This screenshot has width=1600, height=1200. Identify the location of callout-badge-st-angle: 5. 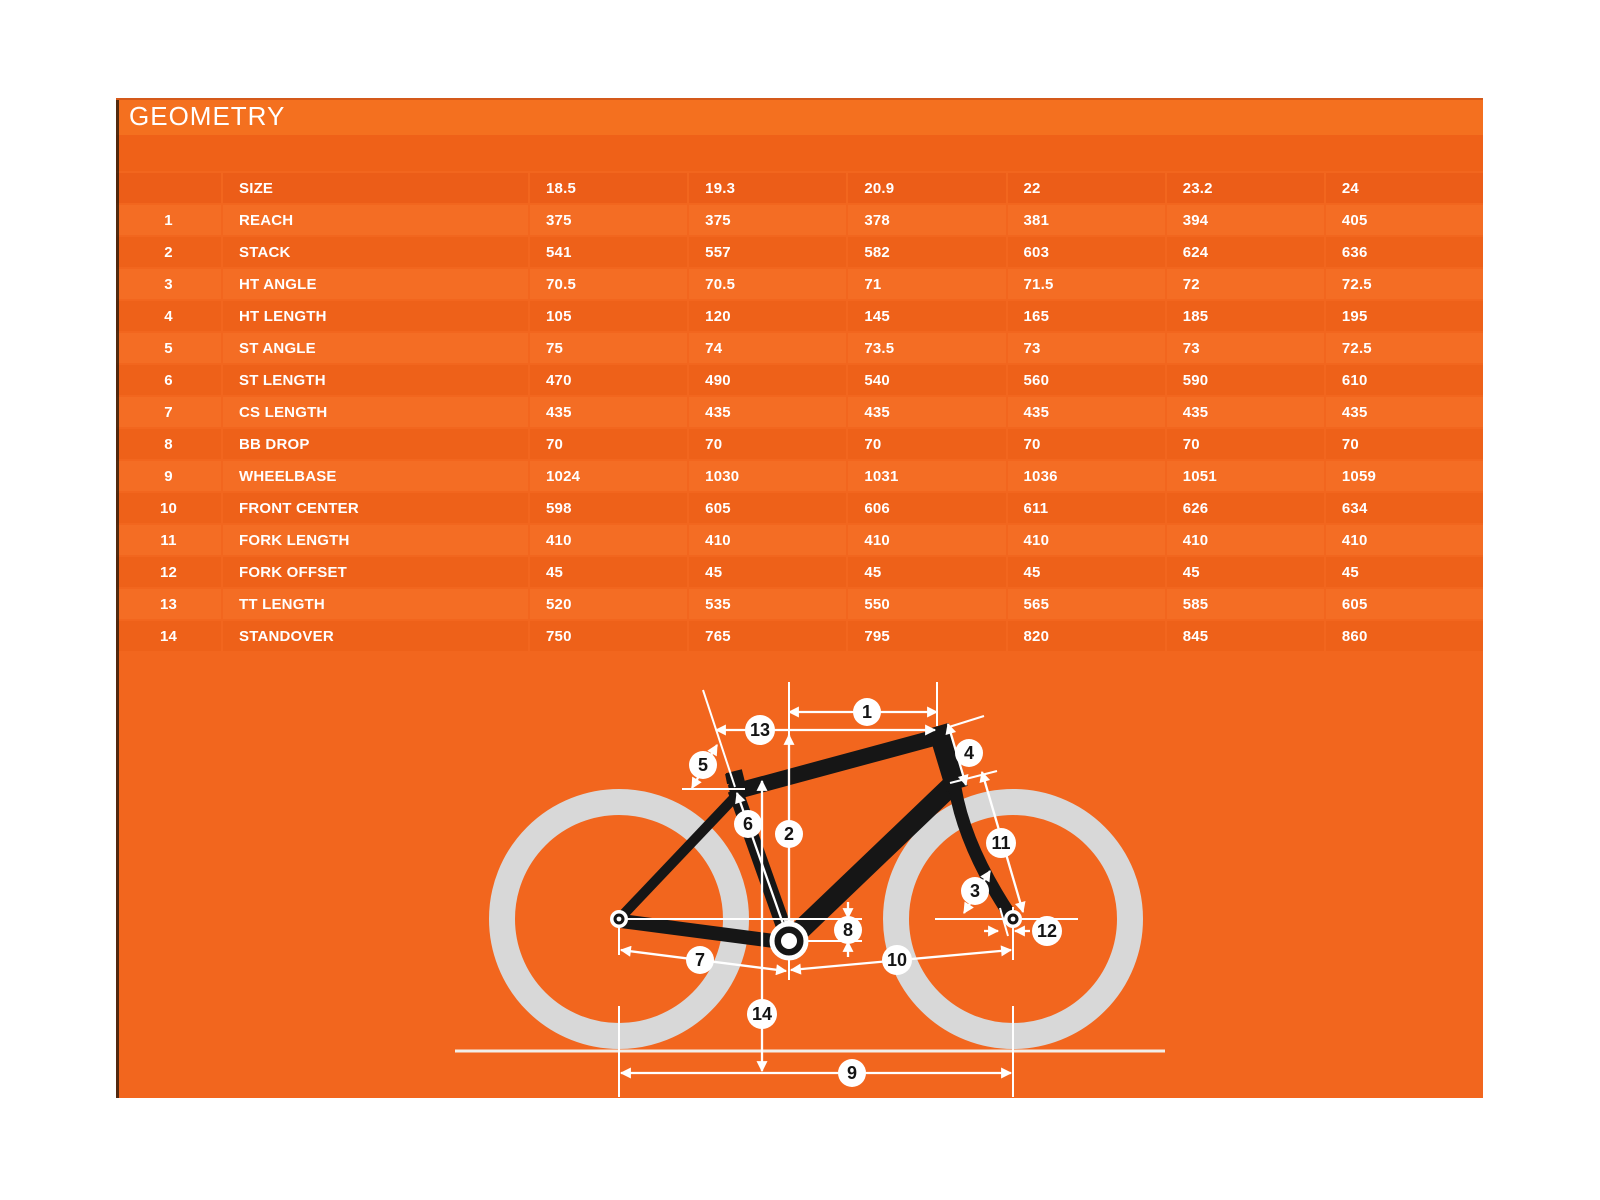
(703, 765).